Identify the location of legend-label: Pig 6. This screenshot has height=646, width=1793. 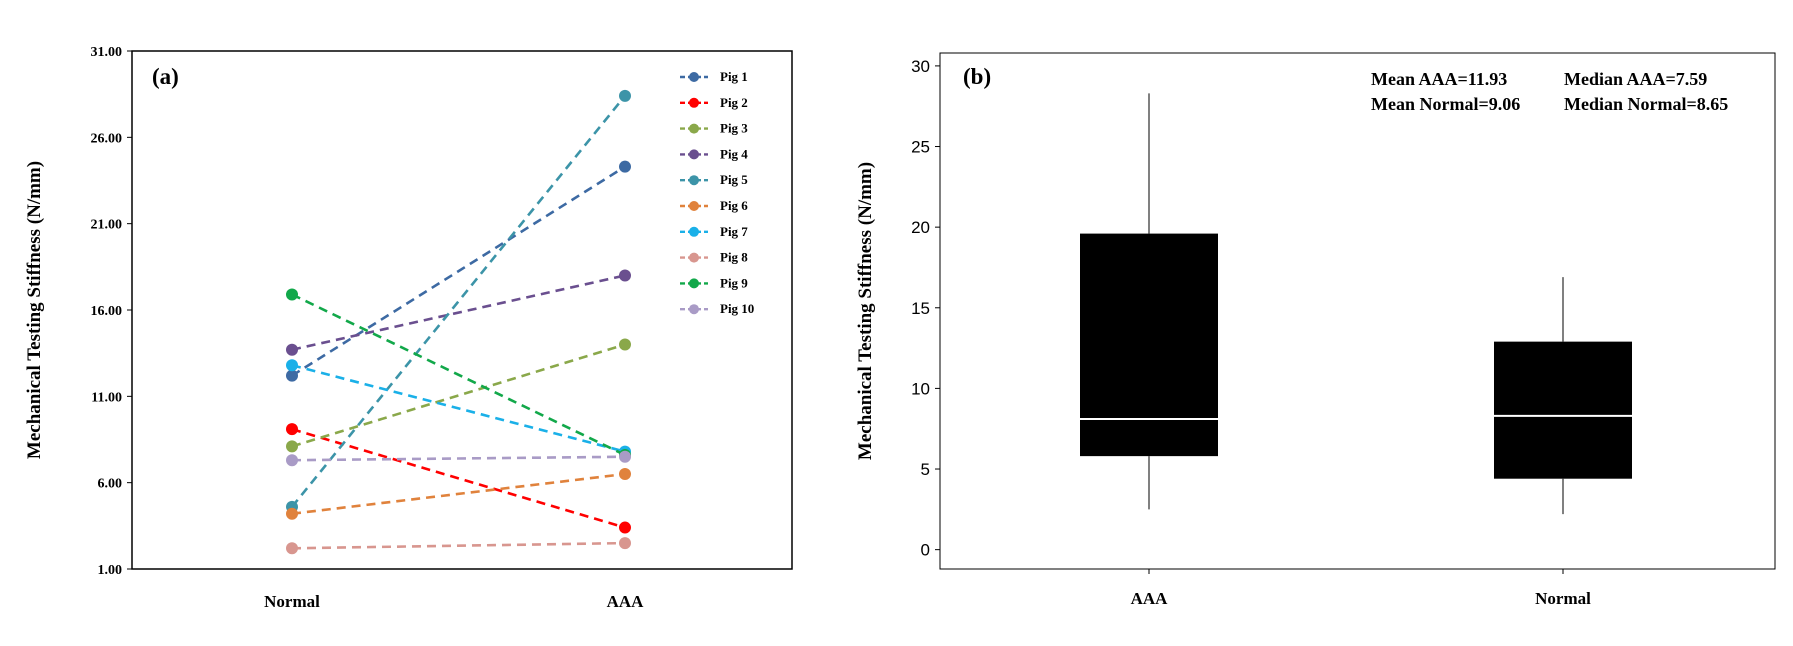
(734, 205).